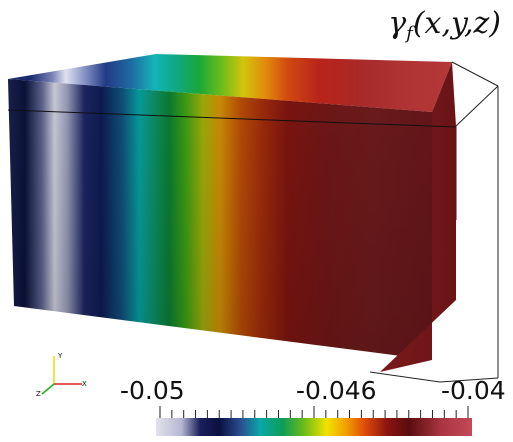  What do you see at coordinates (314, 412) in the screenshot?
I see `colorbar-ticks` at bounding box center [314, 412].